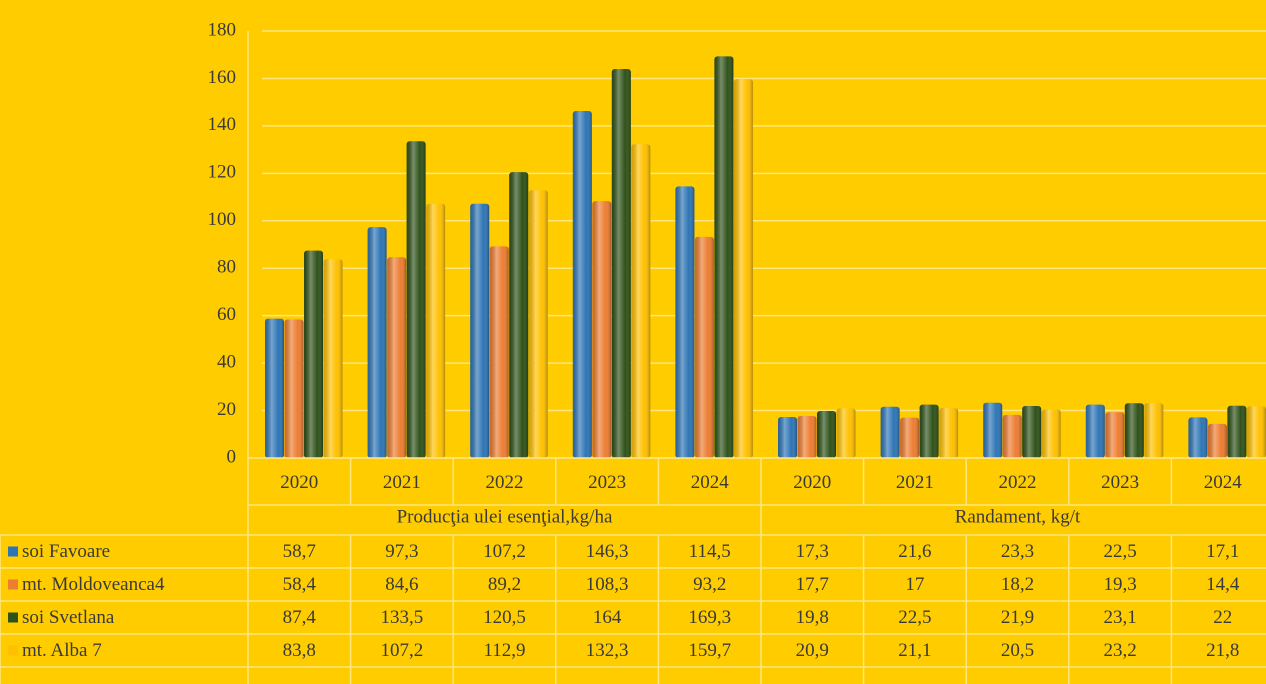 Image resolution: width=1266 pixels, height=684 pixels. I want to click on legend-label: mt. Alba 7, so click(62, 650).